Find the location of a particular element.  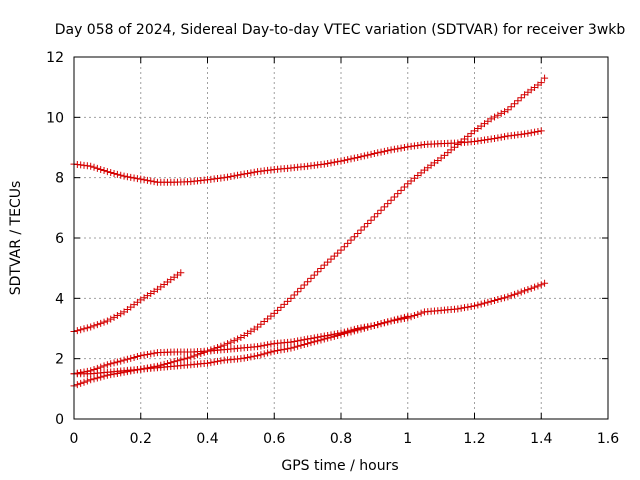

y-tick-label: 2 is located at coordinates (59, 360).